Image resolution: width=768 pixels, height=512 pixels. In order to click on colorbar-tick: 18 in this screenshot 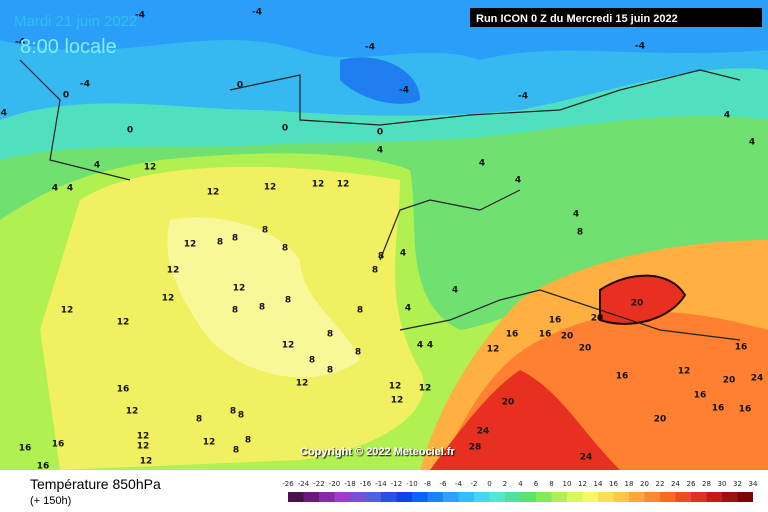, I will do `click(629, 484)`.